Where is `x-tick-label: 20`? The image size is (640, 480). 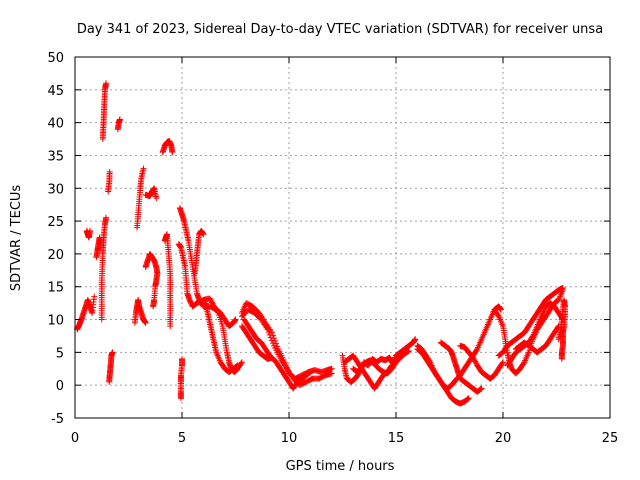 x-tick-label: 20 is located at coordinates (503, 438).